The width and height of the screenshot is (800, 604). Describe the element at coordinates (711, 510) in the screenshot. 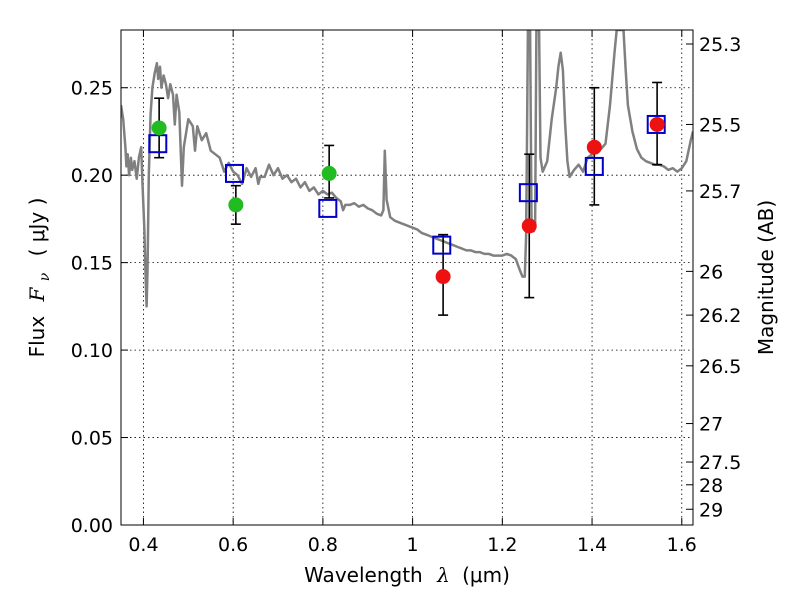

I see `right-tick-label: 29` at that location.